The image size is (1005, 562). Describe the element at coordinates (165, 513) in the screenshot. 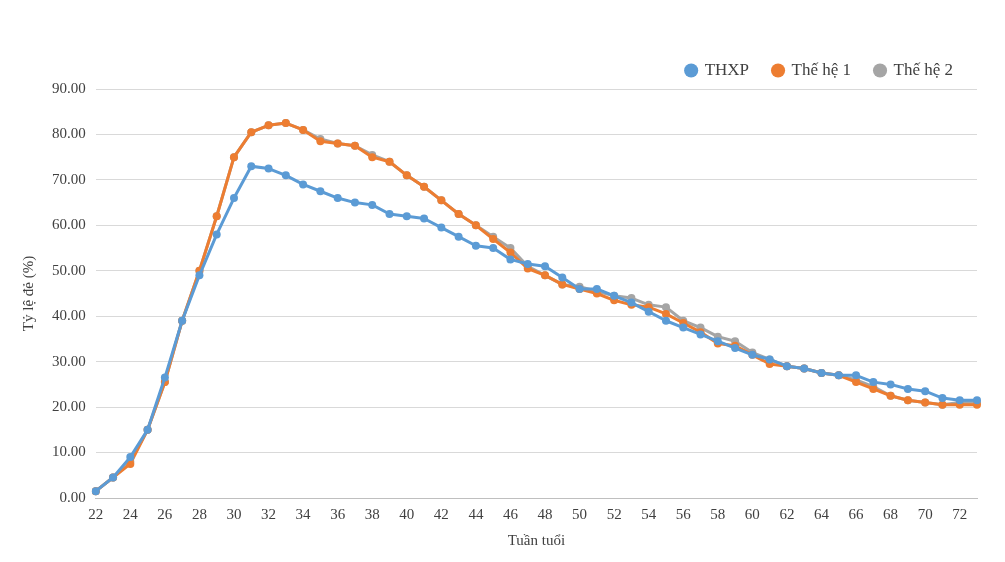

I see `x-tick-label: 26` at that location.